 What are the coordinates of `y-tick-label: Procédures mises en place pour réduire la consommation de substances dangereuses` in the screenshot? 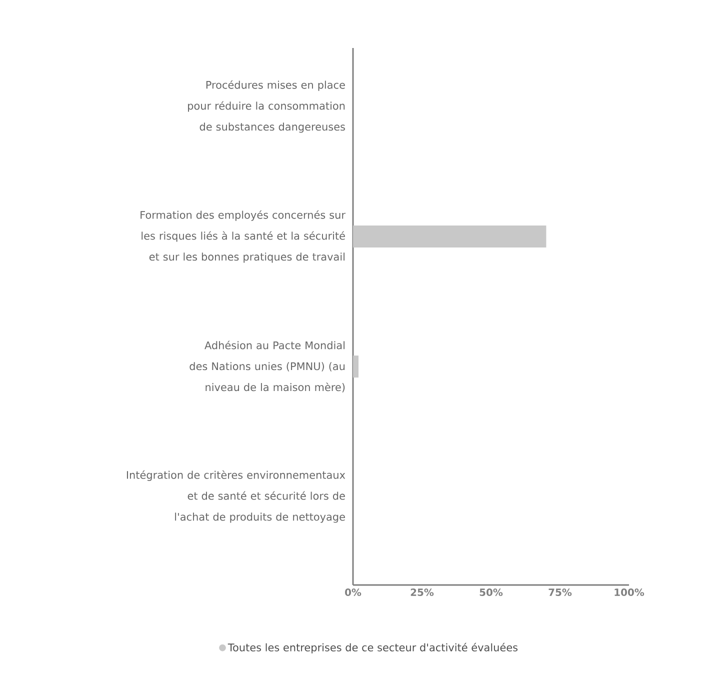 It's located at (266, 106).